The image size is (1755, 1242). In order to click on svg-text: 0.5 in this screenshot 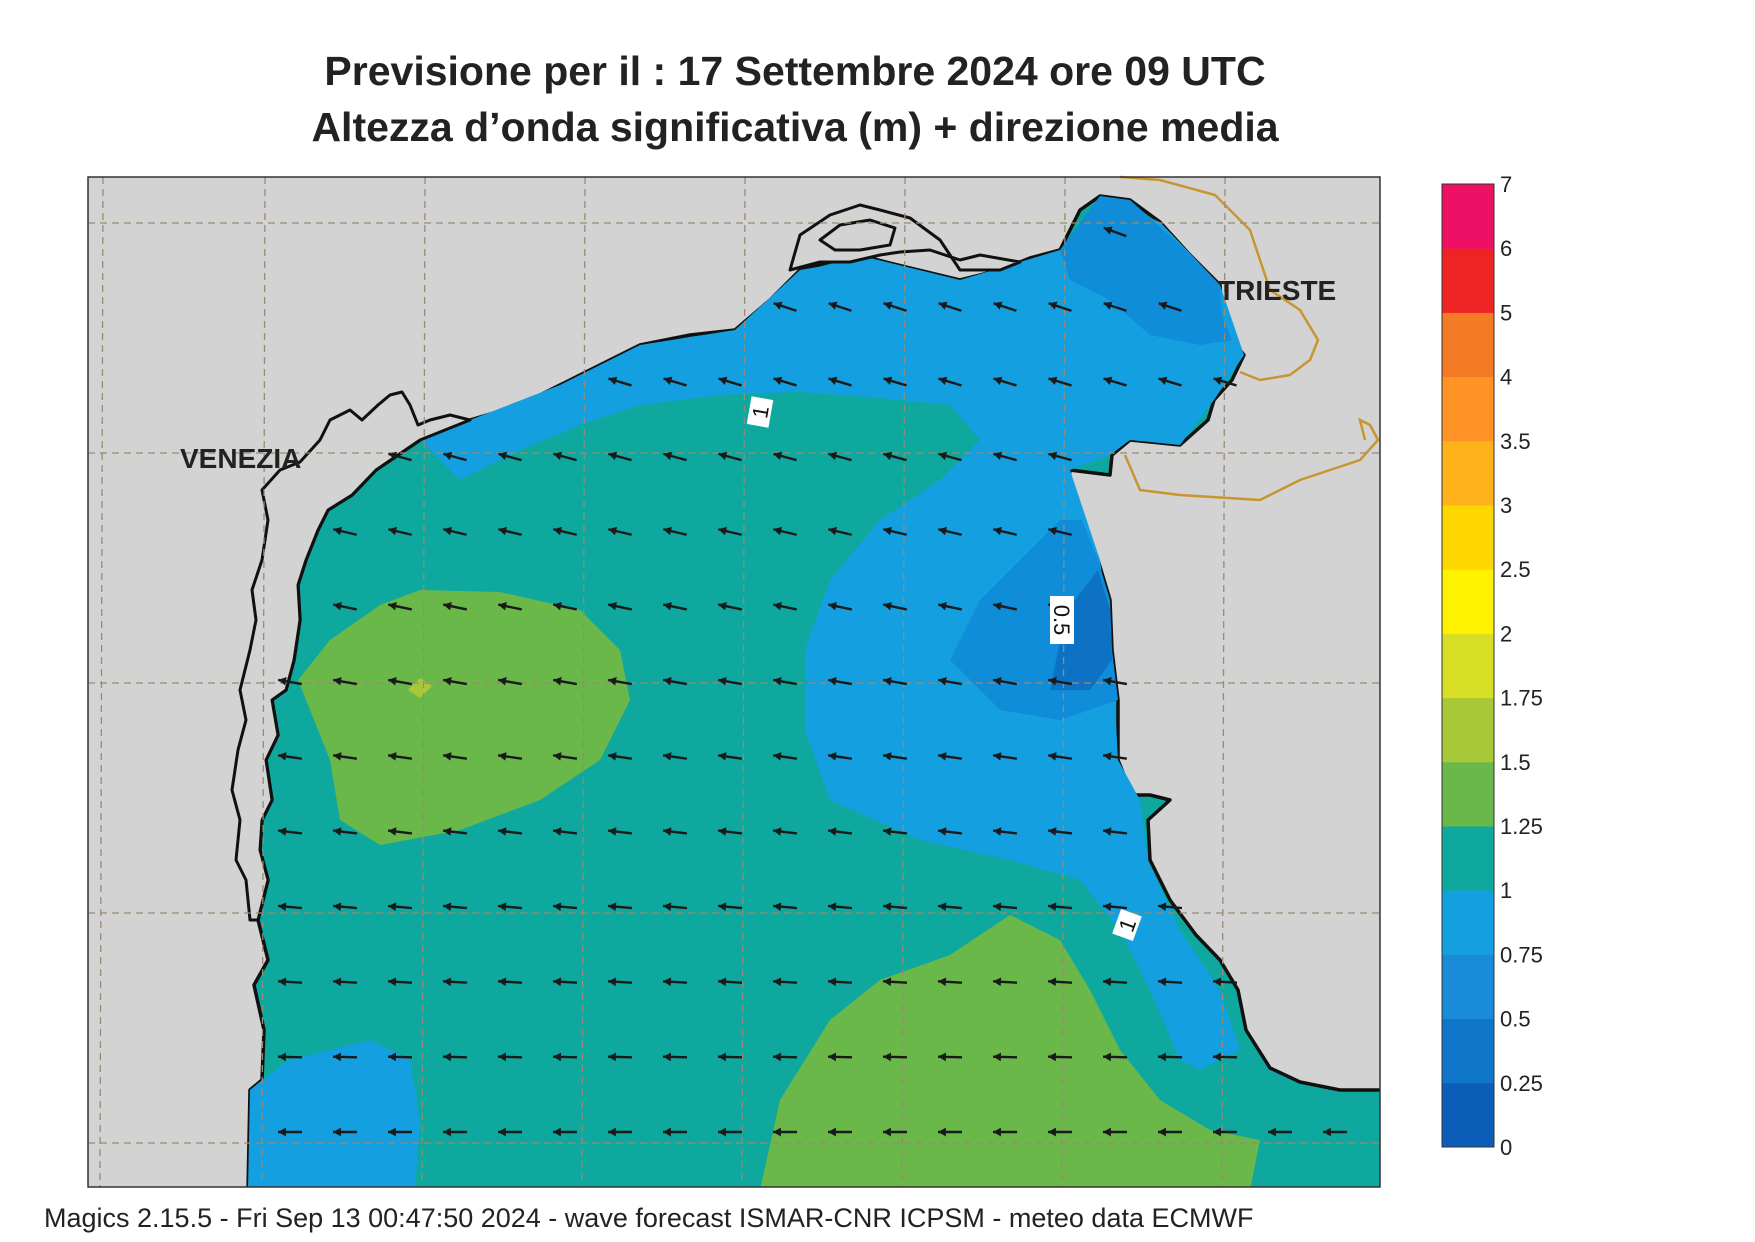, I will do `click(1061, 620)`.